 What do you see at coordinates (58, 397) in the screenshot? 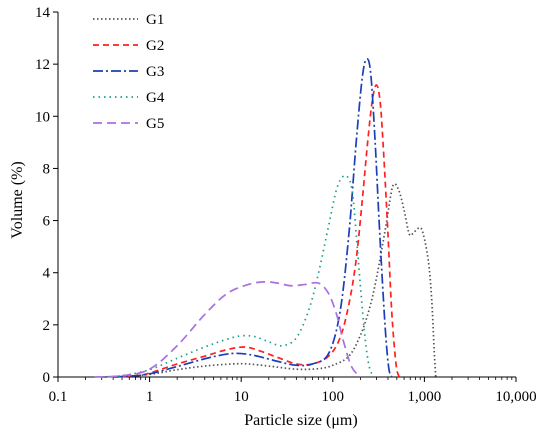
I see `x-tick-label: 0.1` at bounding box center [58, 397].